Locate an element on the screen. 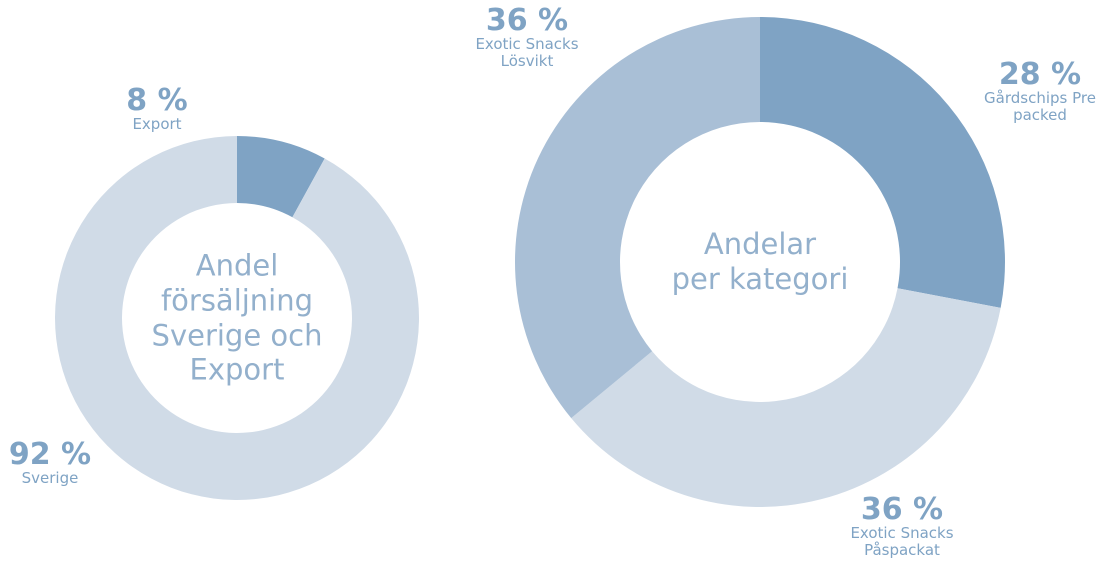 Image resolution: width=1099 pixels, height=576 pixels. category-label: Exotic Snacks Lösvikt is located at coordinates (527, 53).